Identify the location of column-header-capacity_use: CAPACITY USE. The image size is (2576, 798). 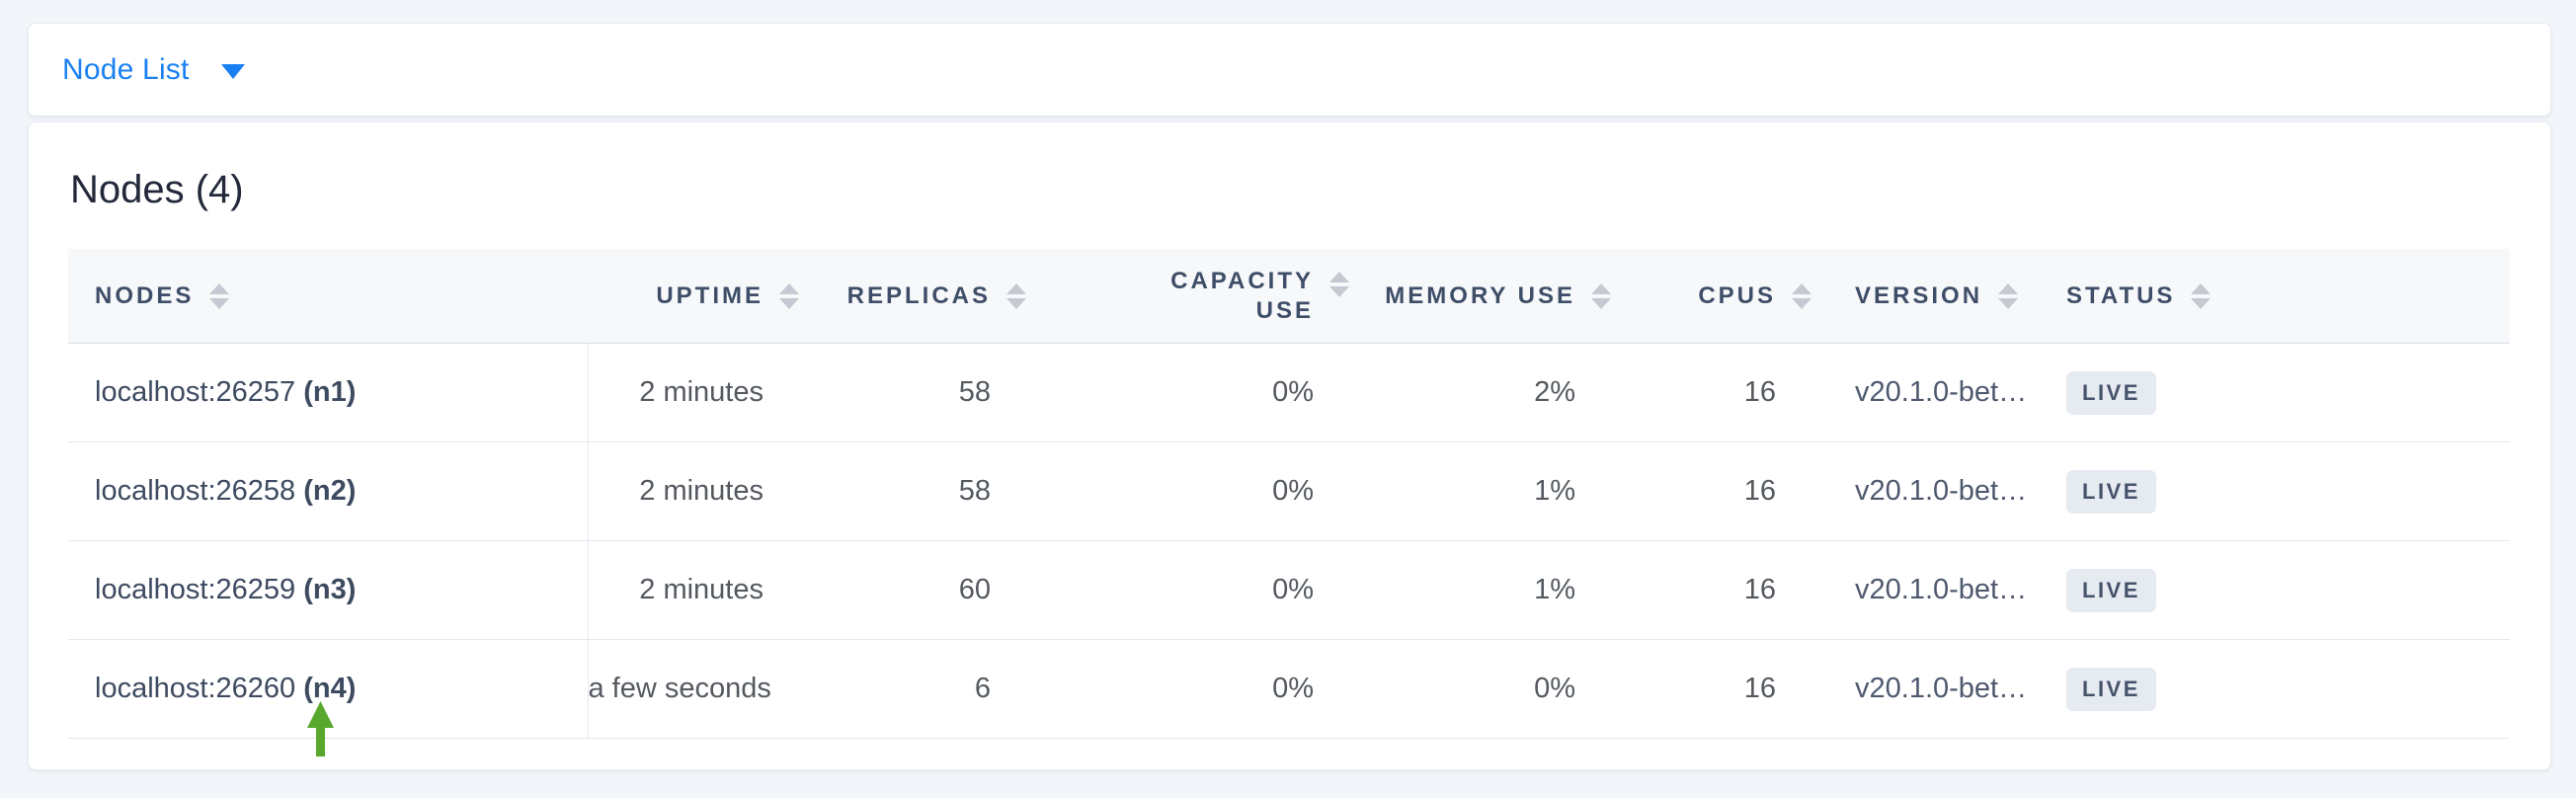
(1189, 296).